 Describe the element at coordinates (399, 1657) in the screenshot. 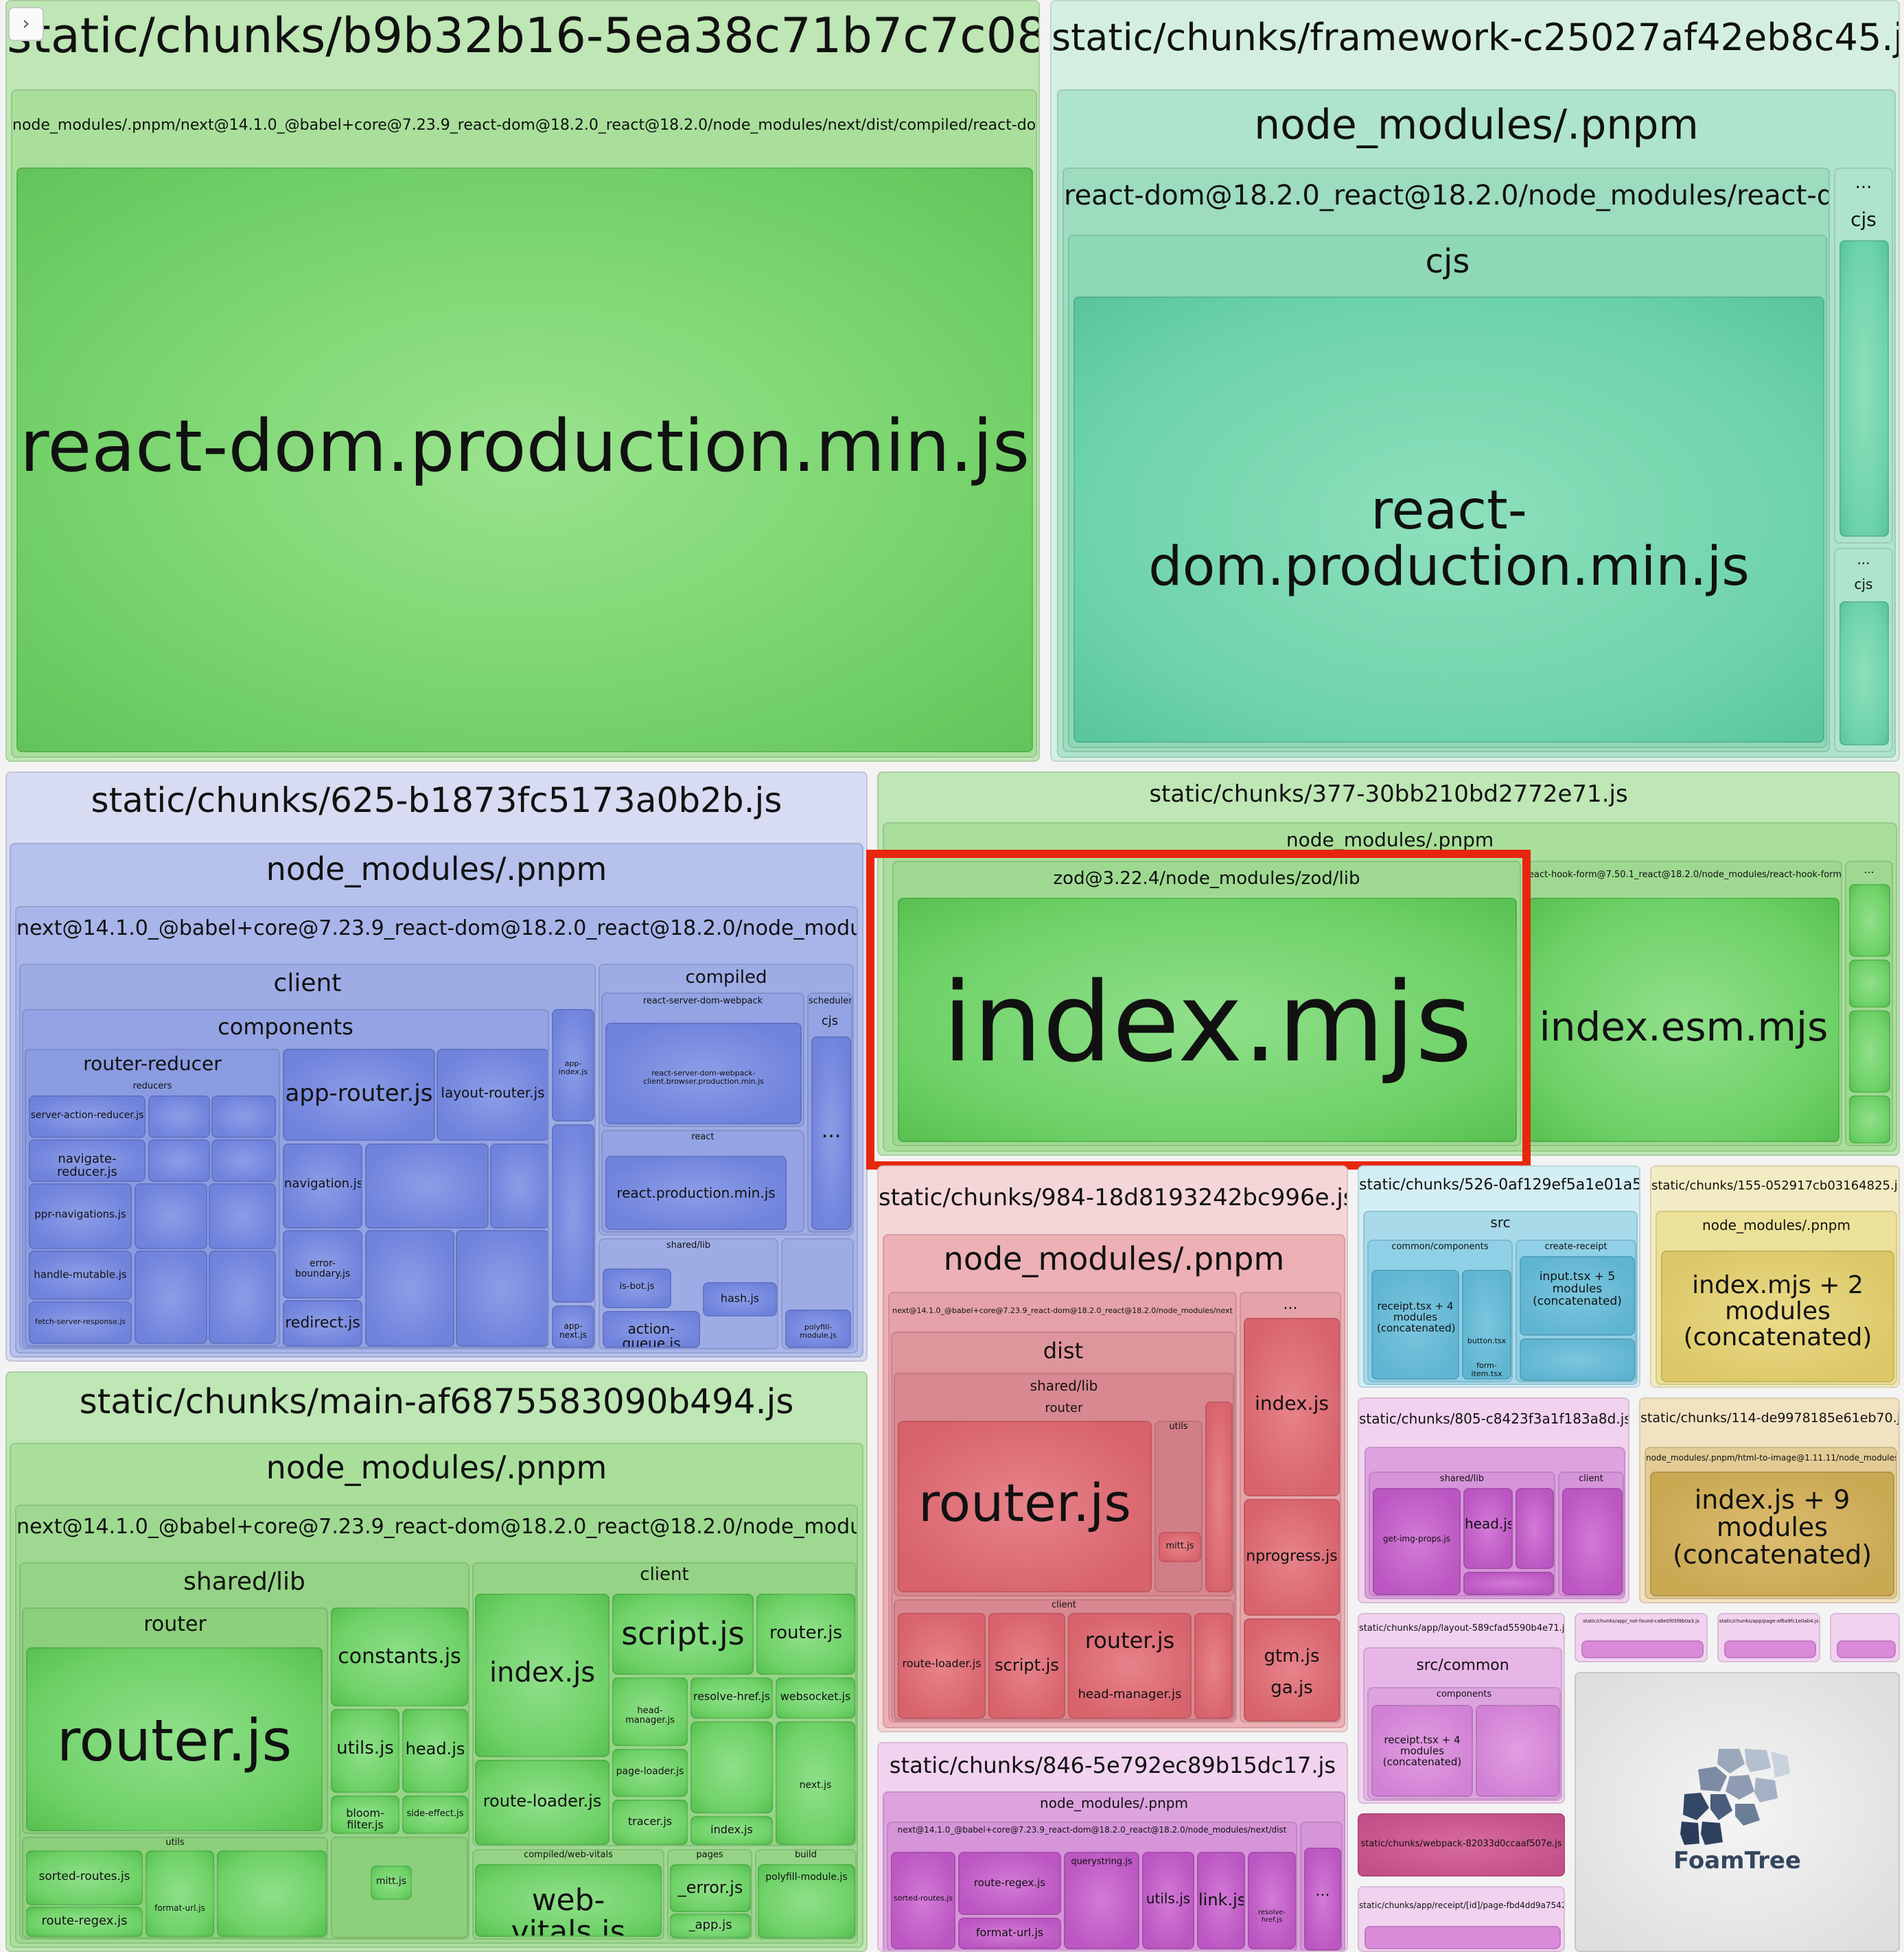

I see `module-constants: constants.js` at that location.